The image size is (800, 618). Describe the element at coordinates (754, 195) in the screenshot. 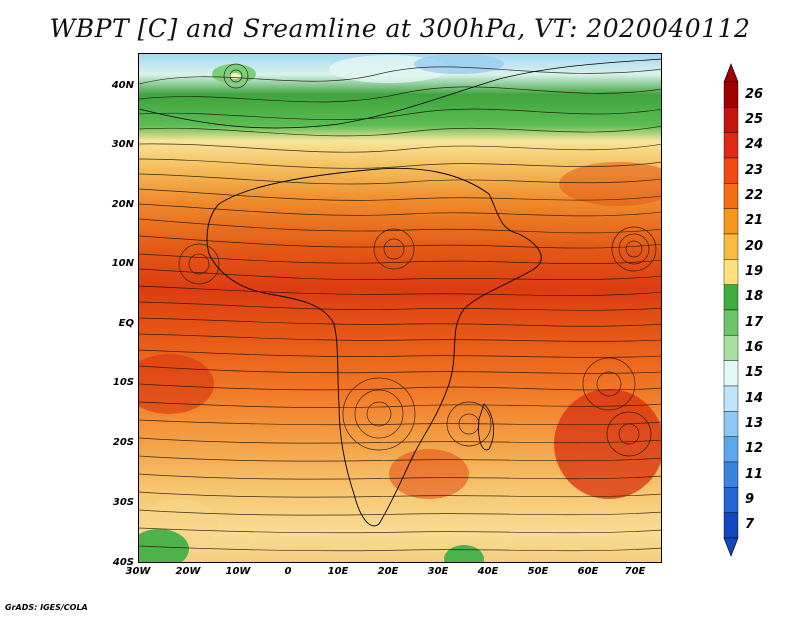

I see `colorbar-label: 22` at that location.